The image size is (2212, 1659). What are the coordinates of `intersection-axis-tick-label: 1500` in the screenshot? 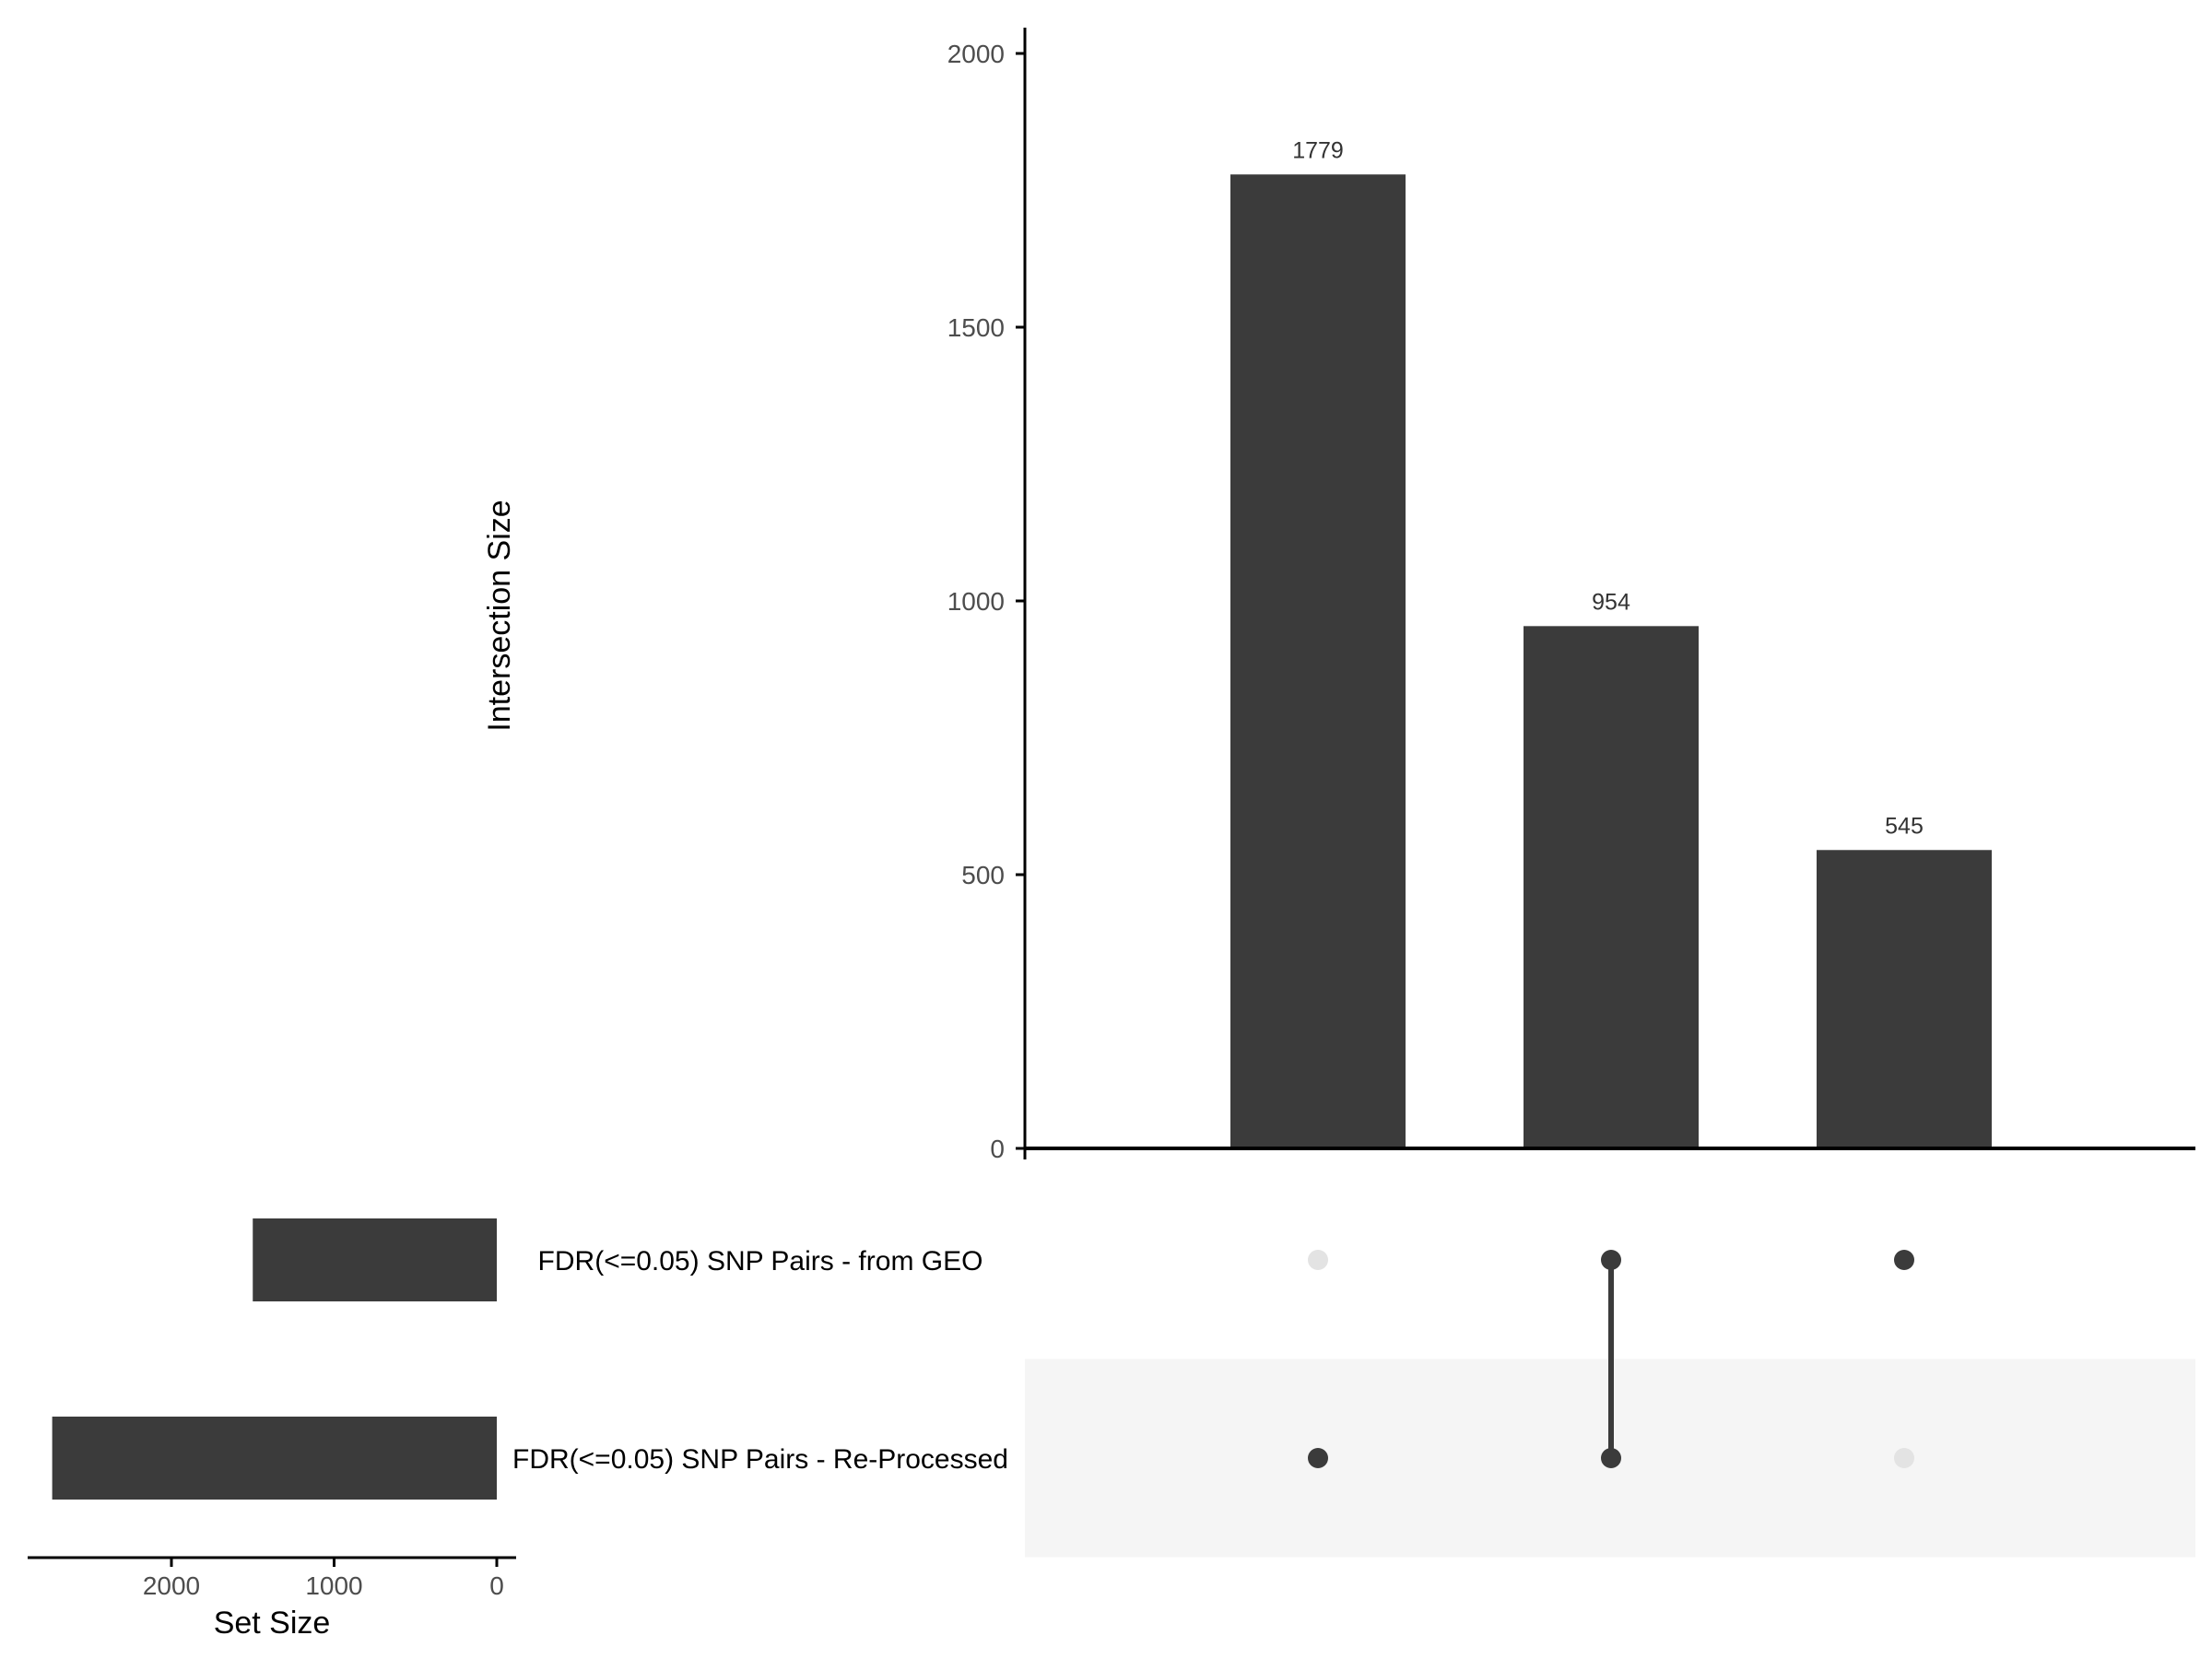 It's located at (976, 327).